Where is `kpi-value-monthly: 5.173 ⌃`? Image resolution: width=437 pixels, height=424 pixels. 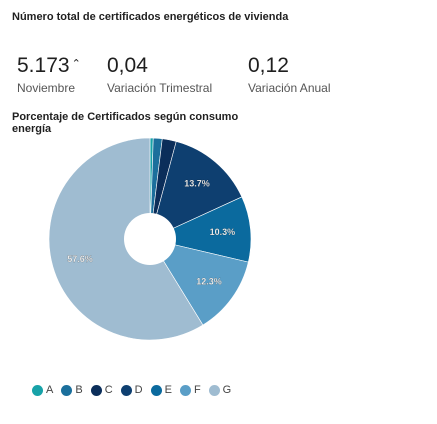
kpi-value-monthly: 5.173 ⌃ is located at coordinates (49, 66).